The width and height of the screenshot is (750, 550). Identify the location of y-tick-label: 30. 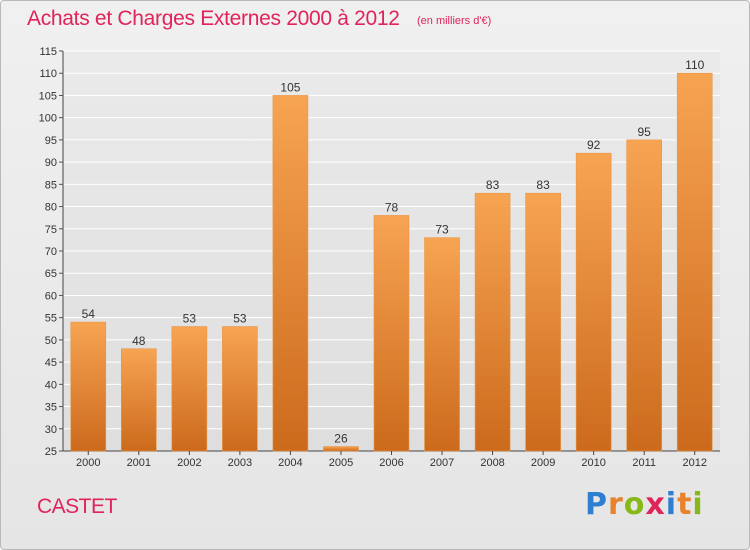
(51, 430).